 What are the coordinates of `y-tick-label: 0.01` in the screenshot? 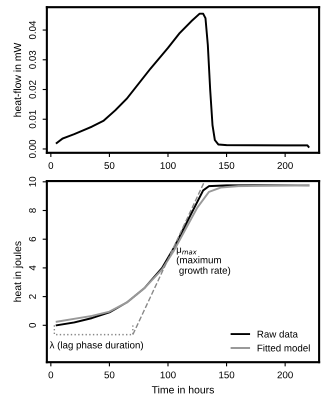 It's located at (32, 119).